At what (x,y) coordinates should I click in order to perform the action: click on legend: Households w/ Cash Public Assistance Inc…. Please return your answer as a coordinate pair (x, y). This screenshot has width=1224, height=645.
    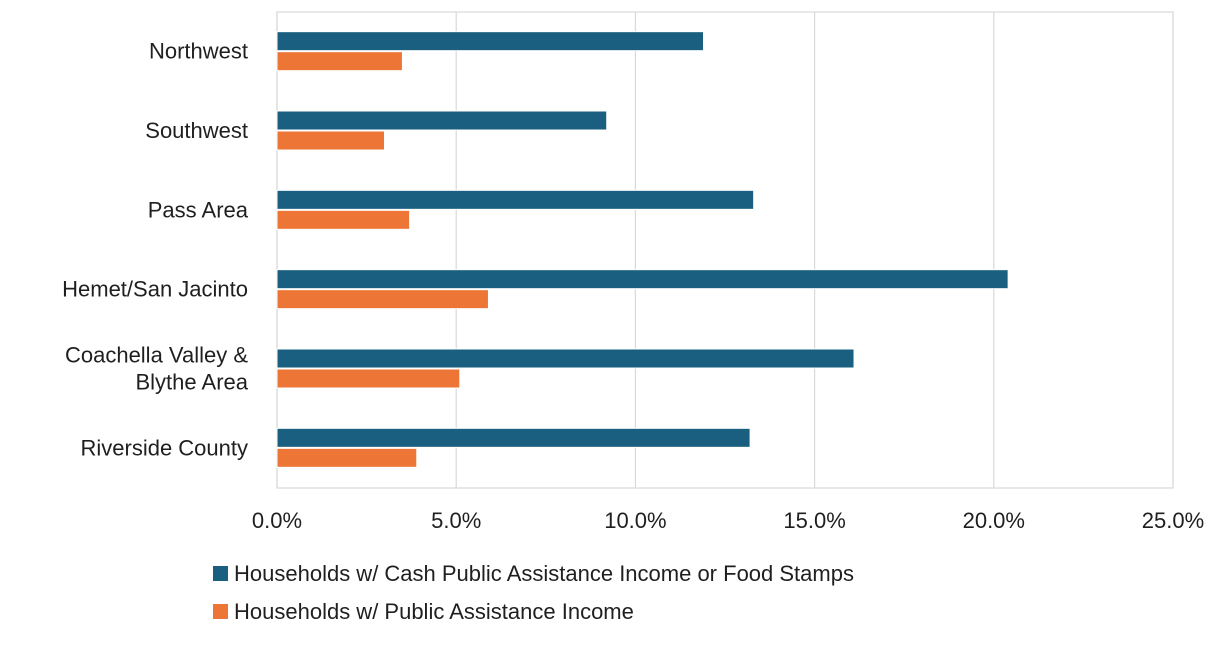
    Looking at the image, I should click on (533, 592).